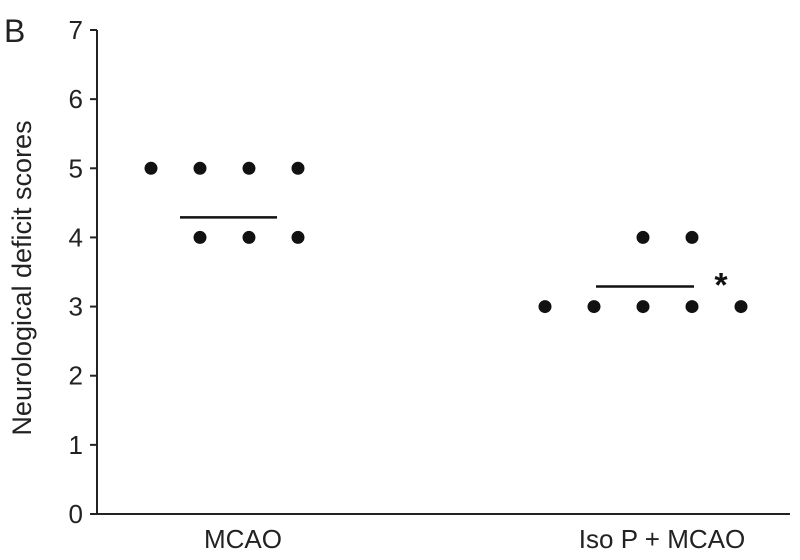  I want to click on y-tick-label: 3, so click(76, 307).